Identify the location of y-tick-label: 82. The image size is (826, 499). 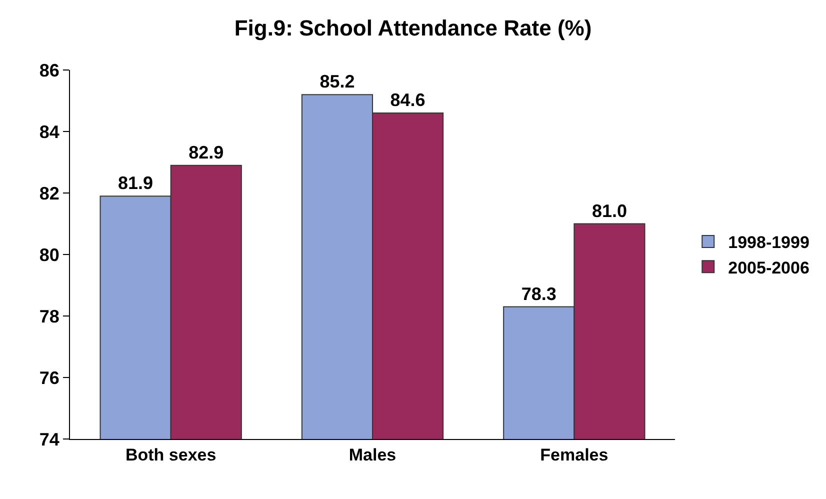
(49, 193).